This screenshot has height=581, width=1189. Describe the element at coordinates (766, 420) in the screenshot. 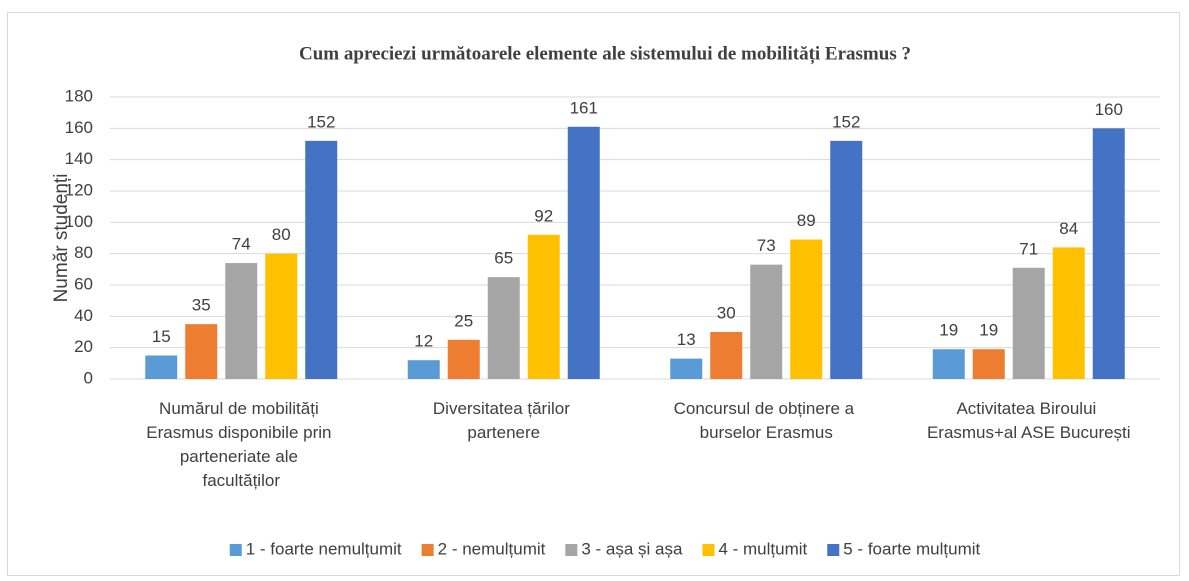

I see `x-tick-label: Concursul de obținere a burselor Erasmus` at that location.